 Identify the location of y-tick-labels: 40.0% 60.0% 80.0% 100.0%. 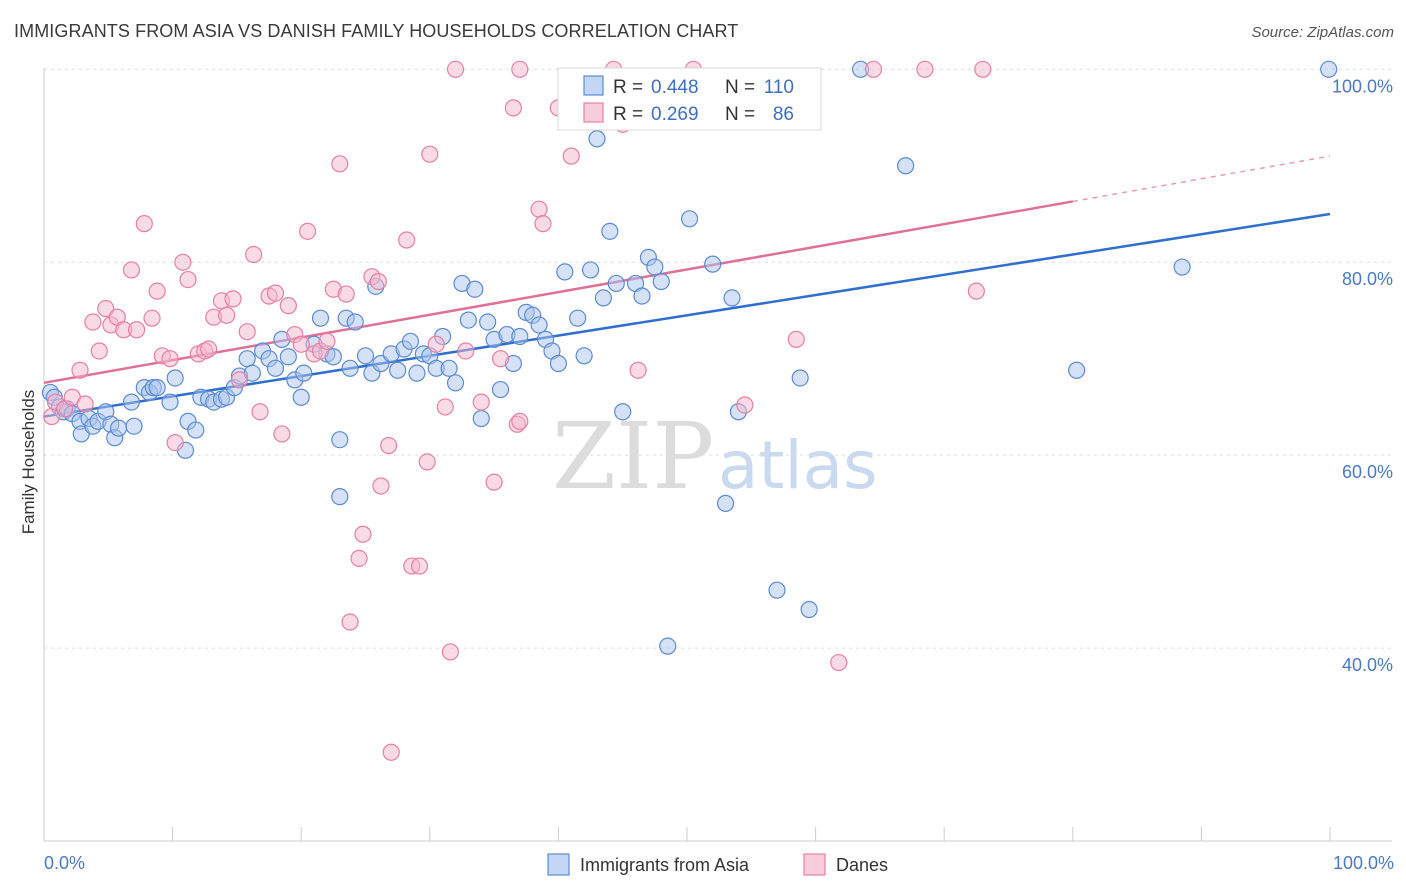
(1362, 375).